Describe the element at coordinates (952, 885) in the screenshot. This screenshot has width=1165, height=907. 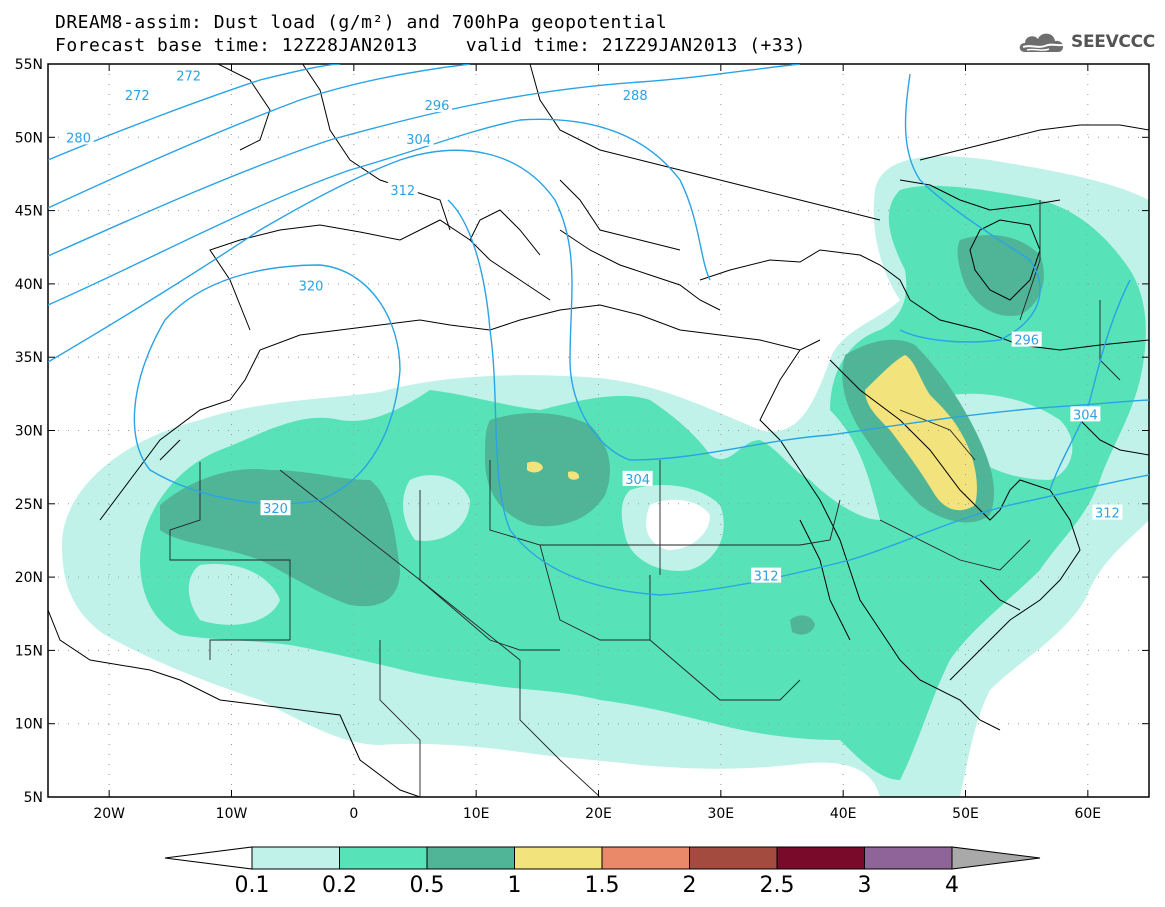
I see `colorbar-label: 4` at that location.